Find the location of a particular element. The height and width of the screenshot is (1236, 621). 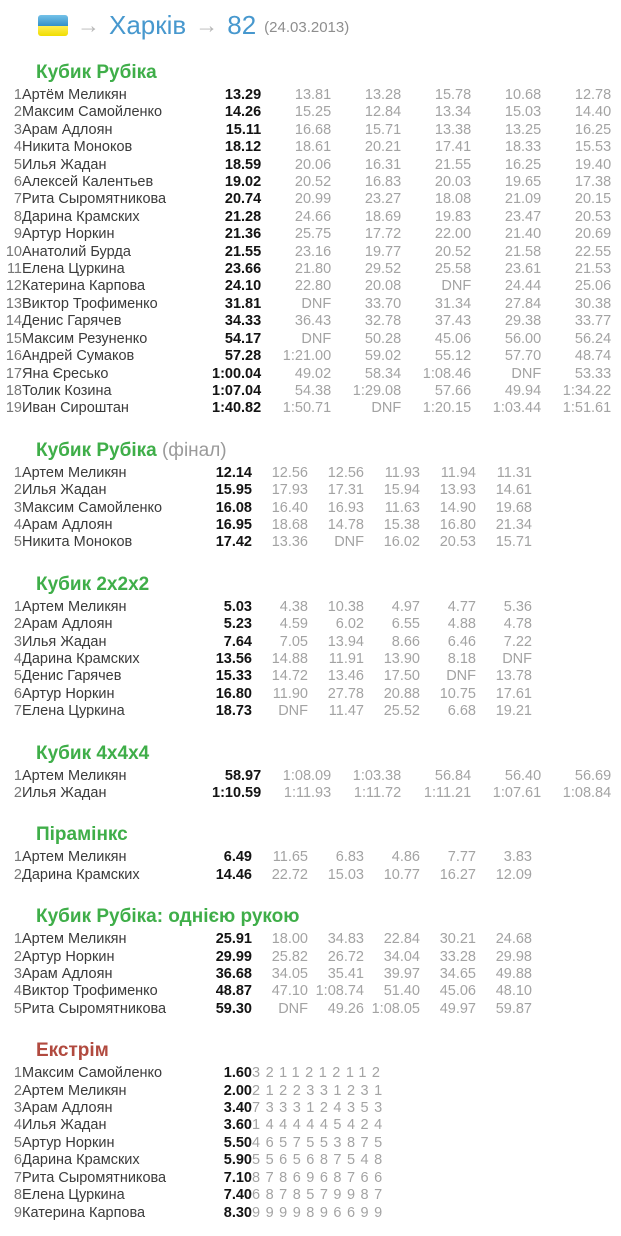

attempt-time: 15.71 is located at coordinates (383, 129).